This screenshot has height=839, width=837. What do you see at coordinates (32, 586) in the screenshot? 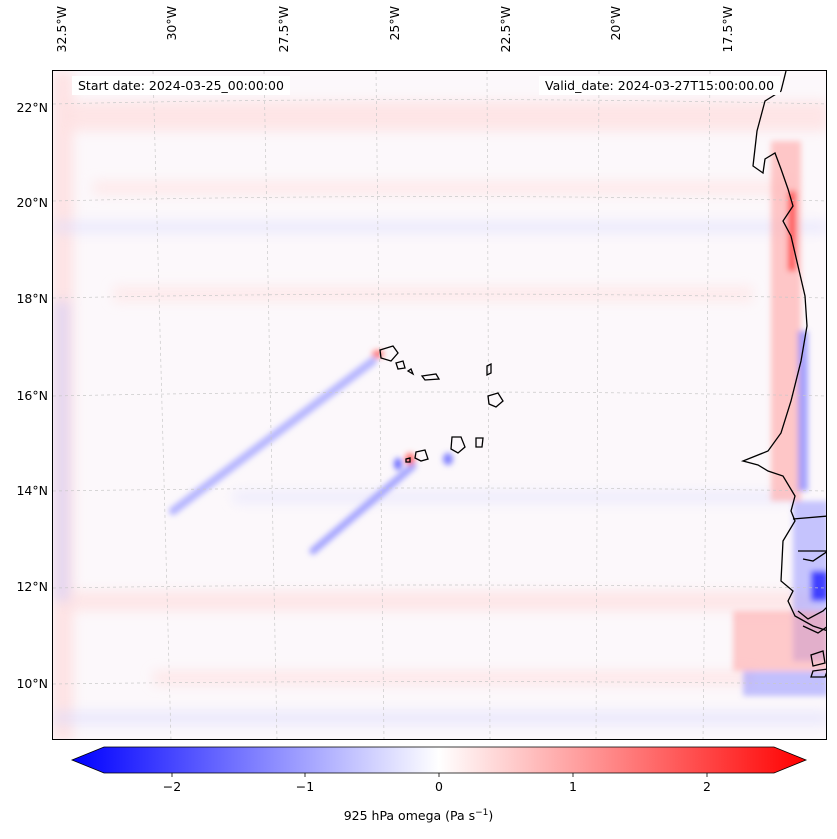
I see `lat-label-12n: 12°N` at bounding box center [32, 586].